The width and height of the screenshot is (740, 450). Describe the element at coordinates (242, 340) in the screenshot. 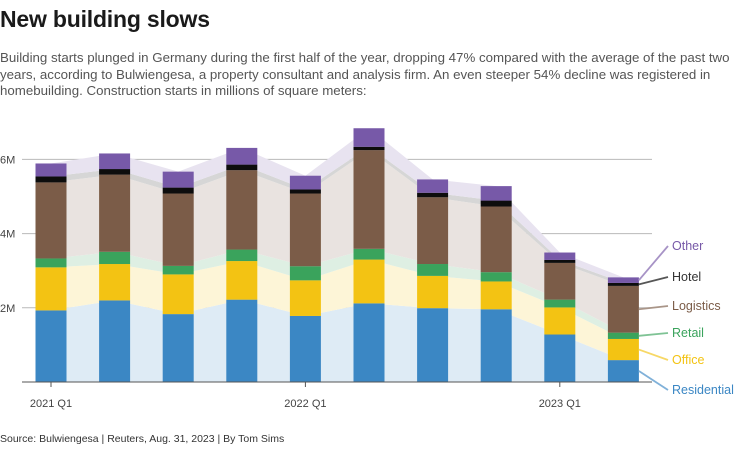

I see `bar-residential-2021-q4` at that location.